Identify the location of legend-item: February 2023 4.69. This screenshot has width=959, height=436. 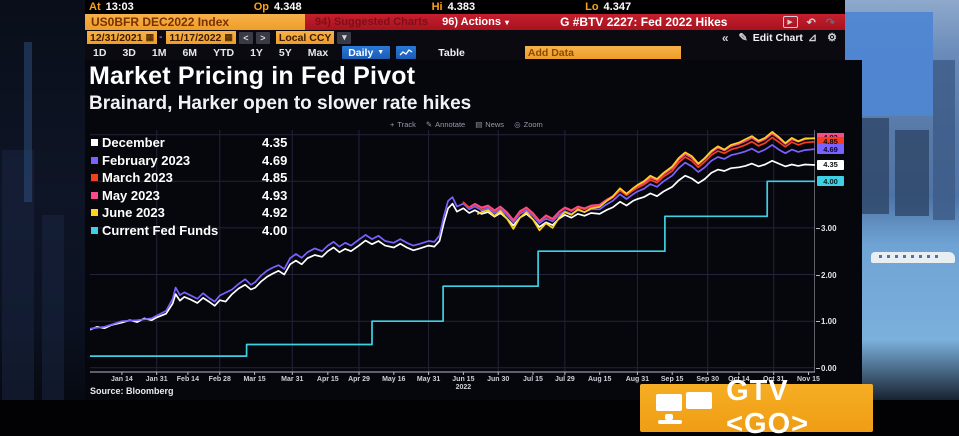
(189, 161).